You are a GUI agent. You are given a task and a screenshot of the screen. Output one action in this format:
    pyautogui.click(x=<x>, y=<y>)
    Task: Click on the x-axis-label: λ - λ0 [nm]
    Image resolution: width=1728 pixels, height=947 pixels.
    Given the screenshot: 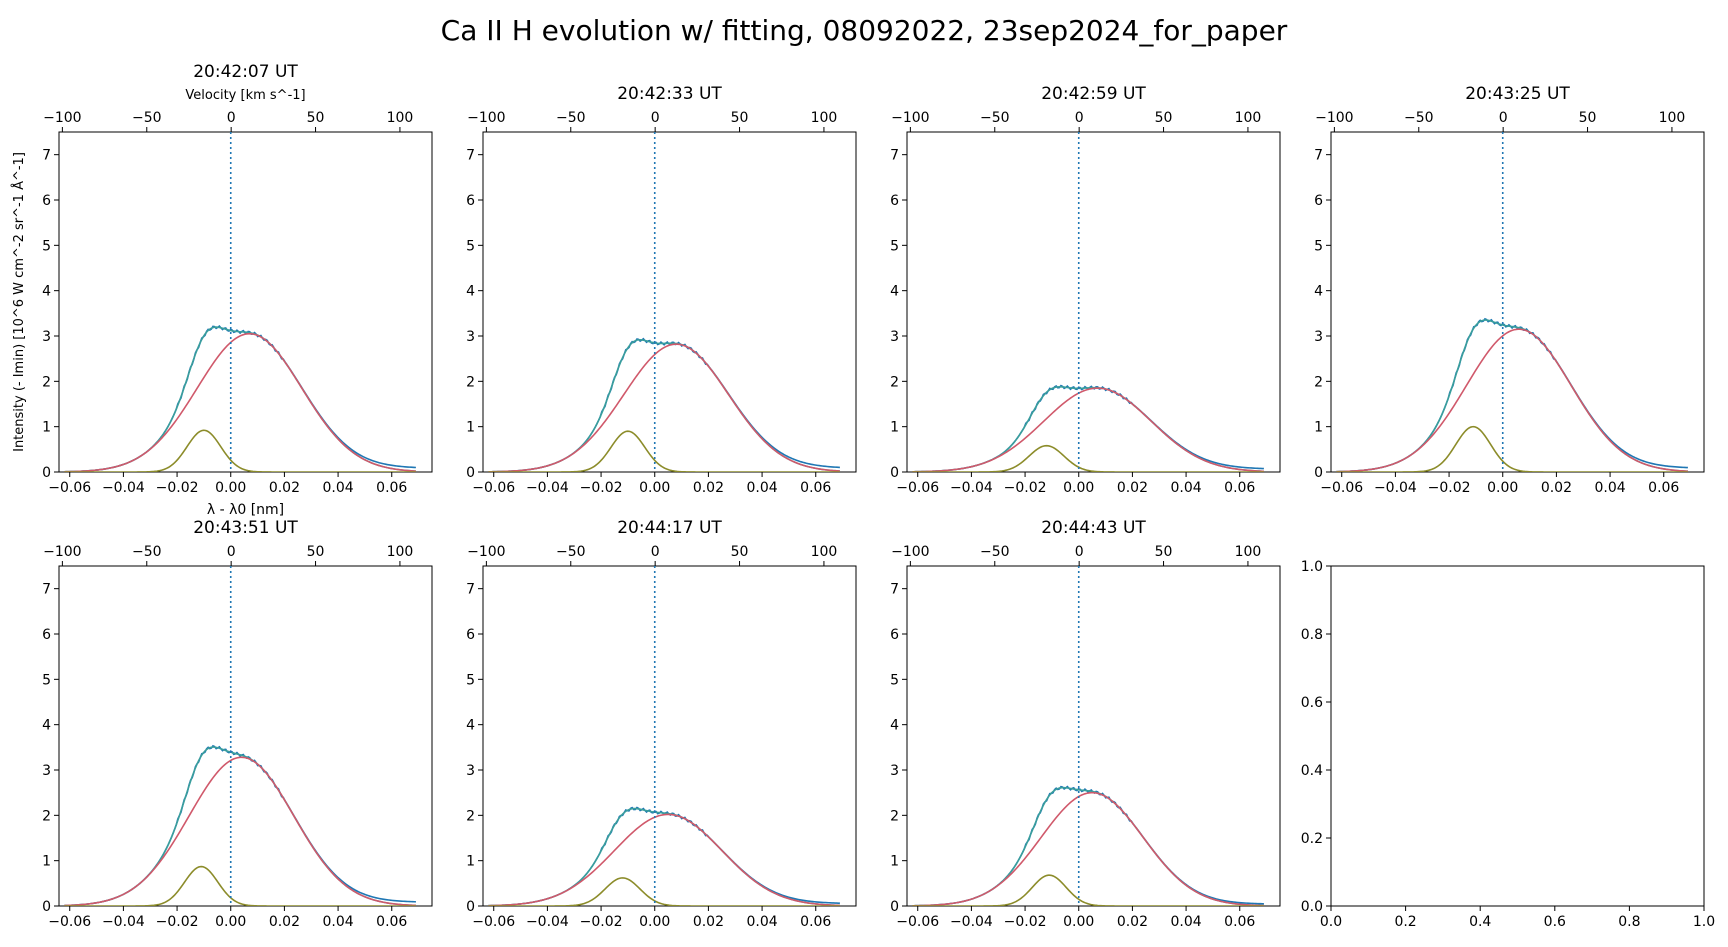 What is the action you would take?
    pyautogui.click(x=245, y=510)
    